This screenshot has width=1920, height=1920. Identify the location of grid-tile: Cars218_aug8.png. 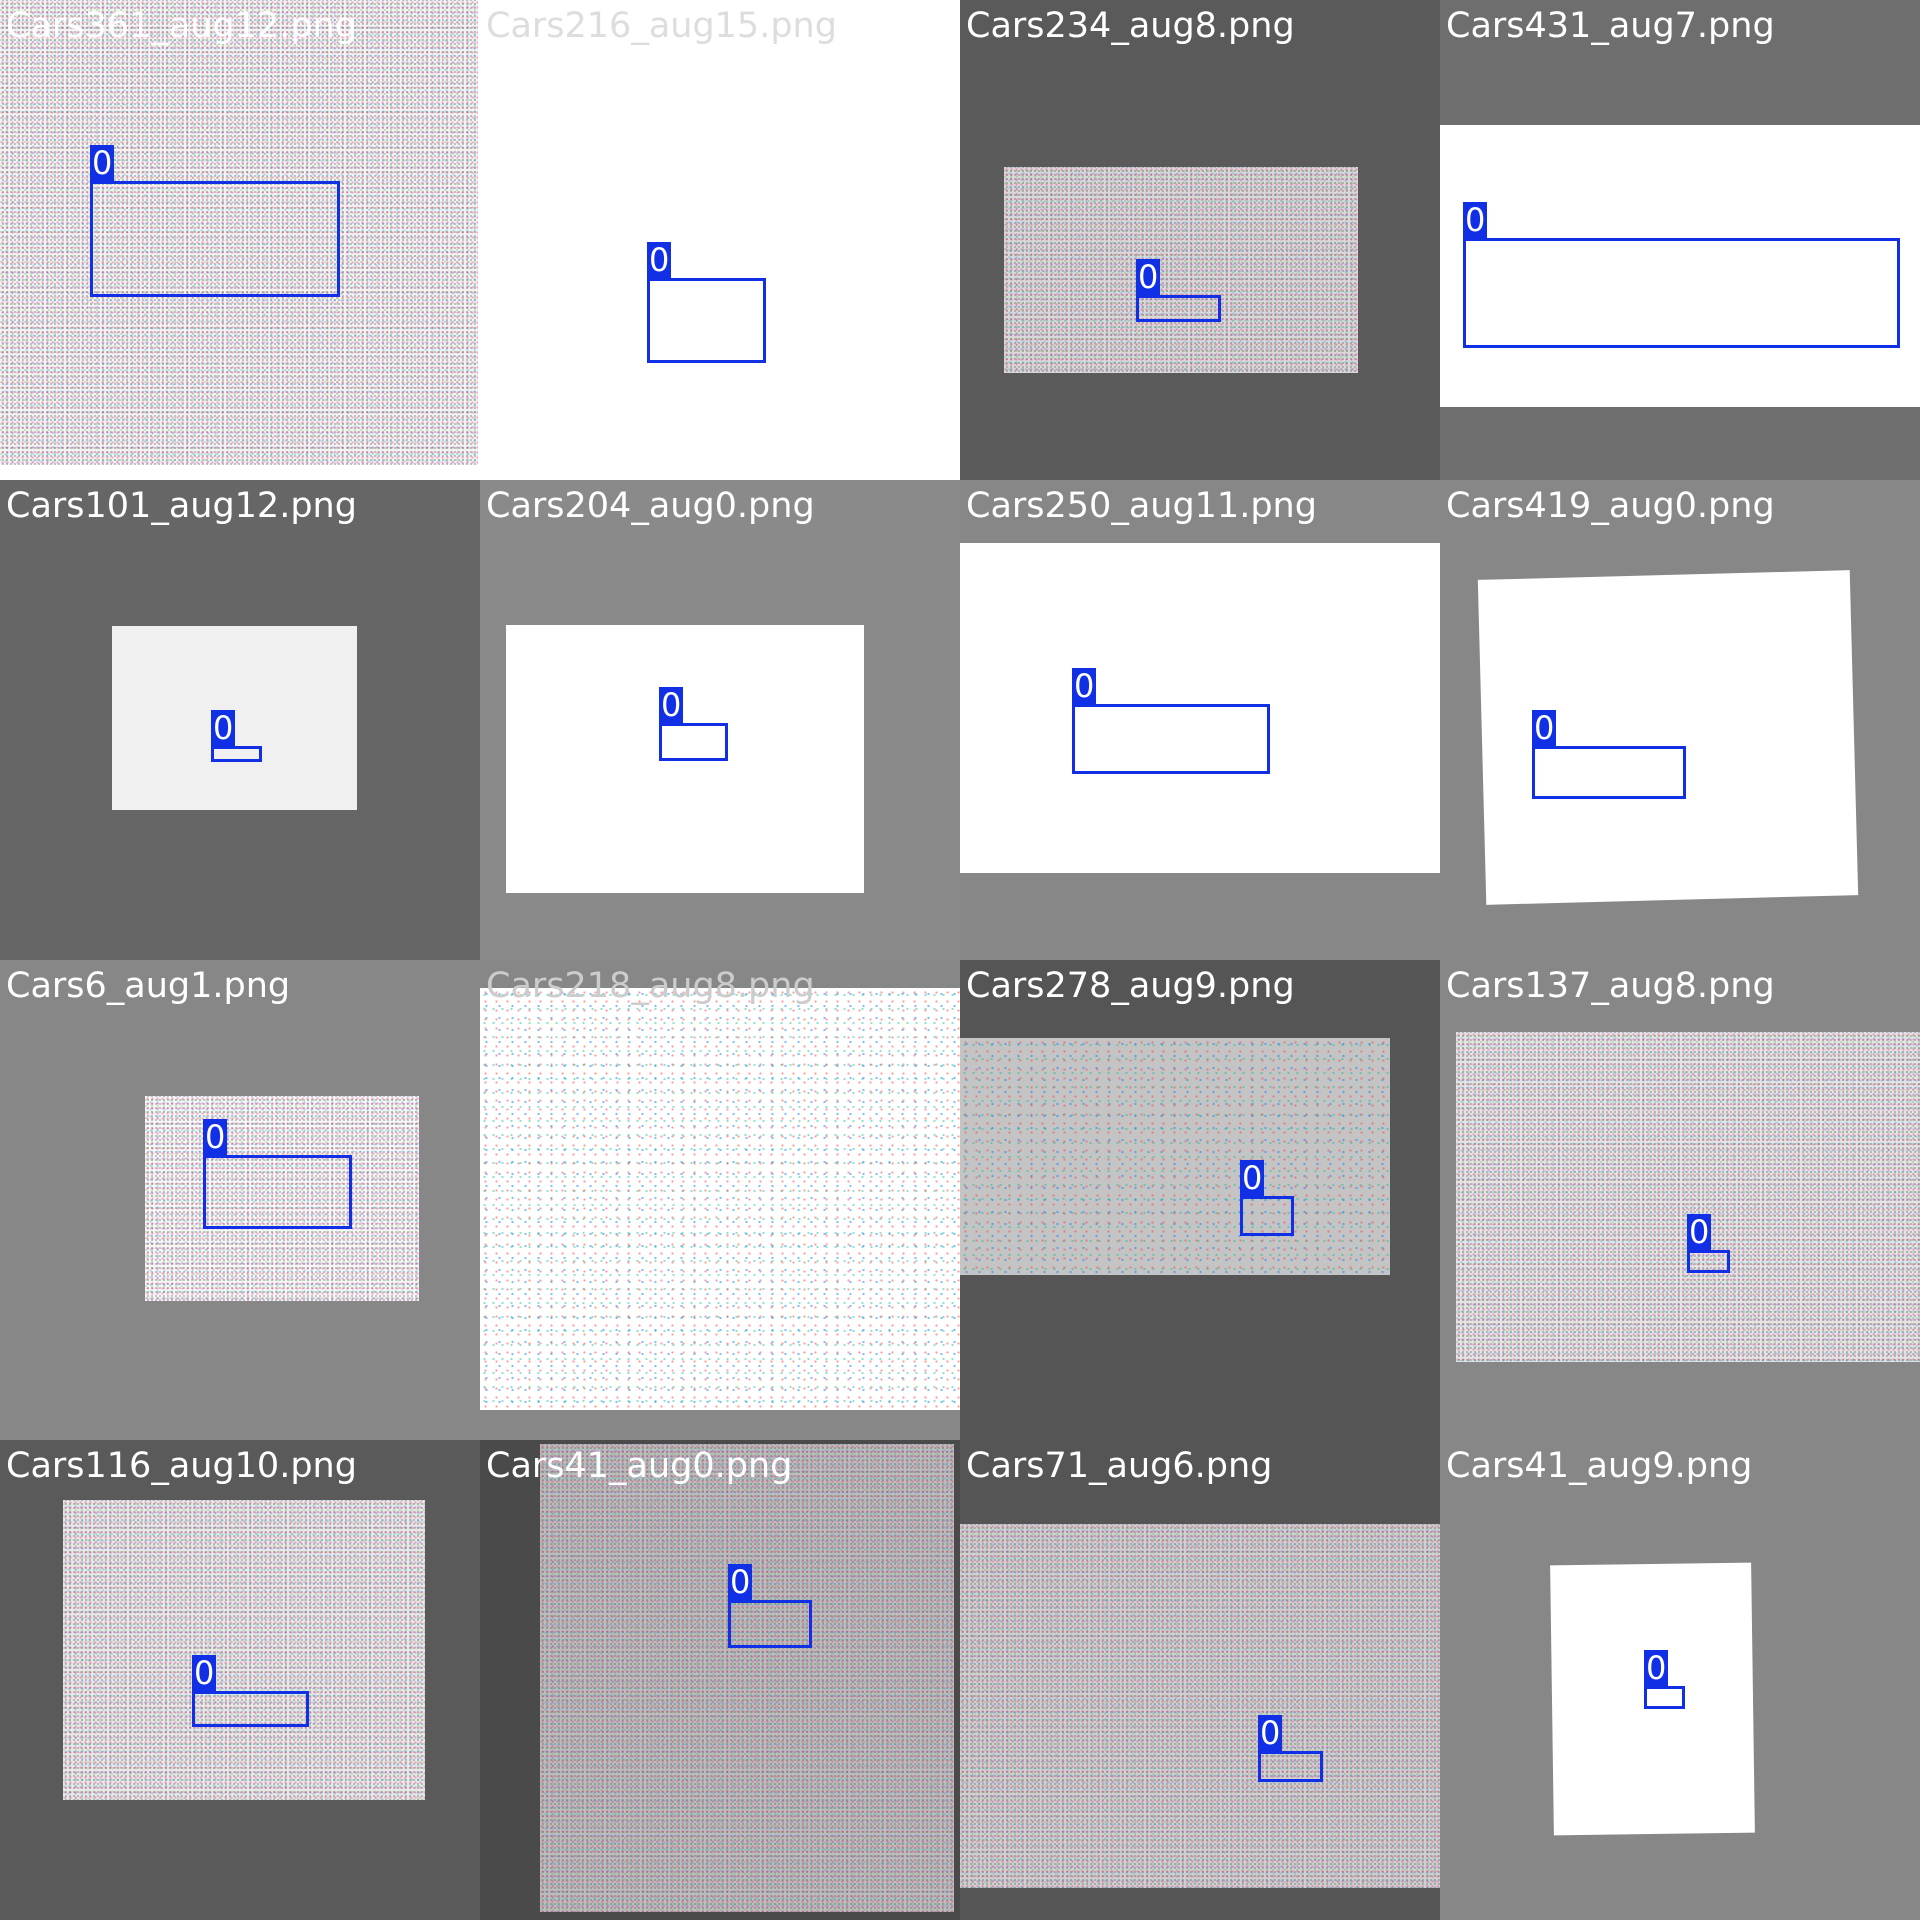
(720, 1200).